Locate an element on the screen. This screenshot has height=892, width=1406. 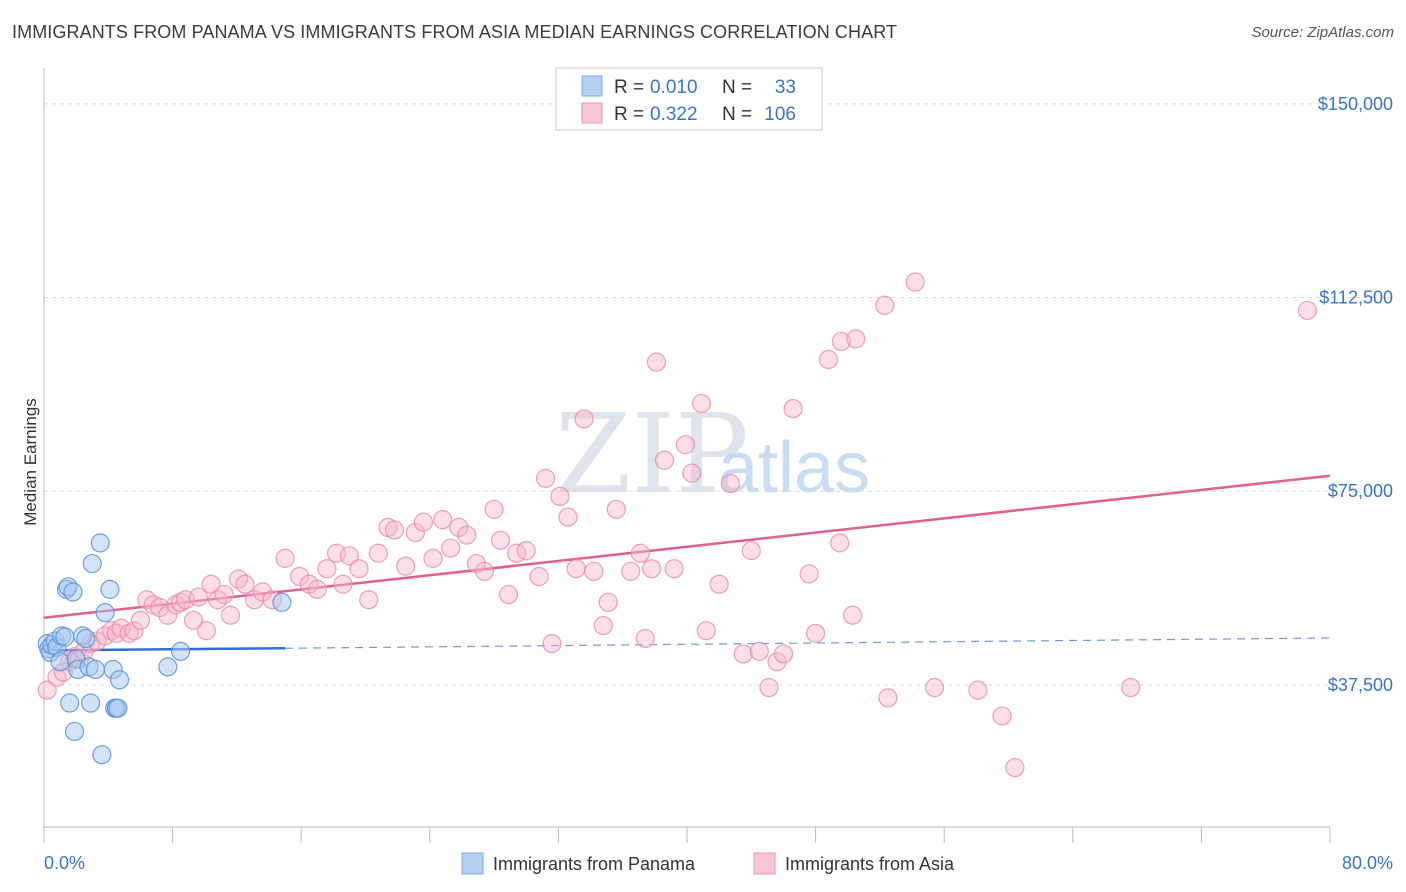
legend-swatch-panama is located at coordinates (592, 86).